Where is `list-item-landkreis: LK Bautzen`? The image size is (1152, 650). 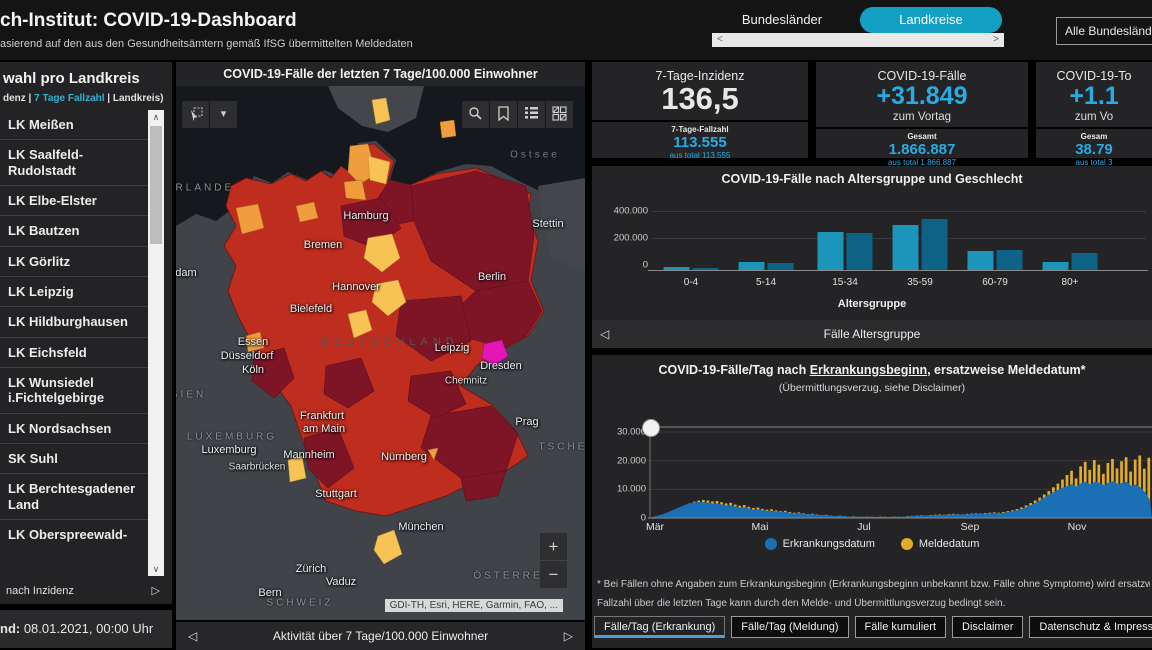 list-item-landkreis: LK Bautzen is located at coordinates (74, 230).